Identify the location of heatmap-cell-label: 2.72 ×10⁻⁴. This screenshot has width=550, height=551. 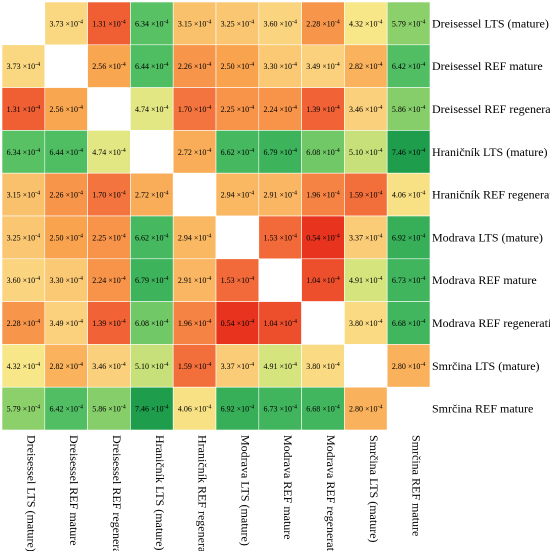
(195, 152).